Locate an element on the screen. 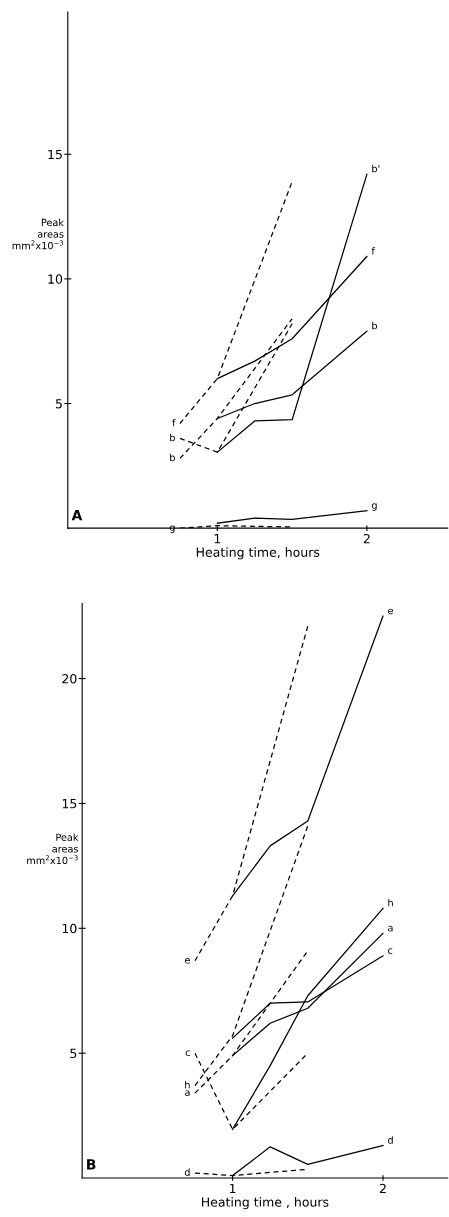  annotation: A is located at coordinates (77, 515).